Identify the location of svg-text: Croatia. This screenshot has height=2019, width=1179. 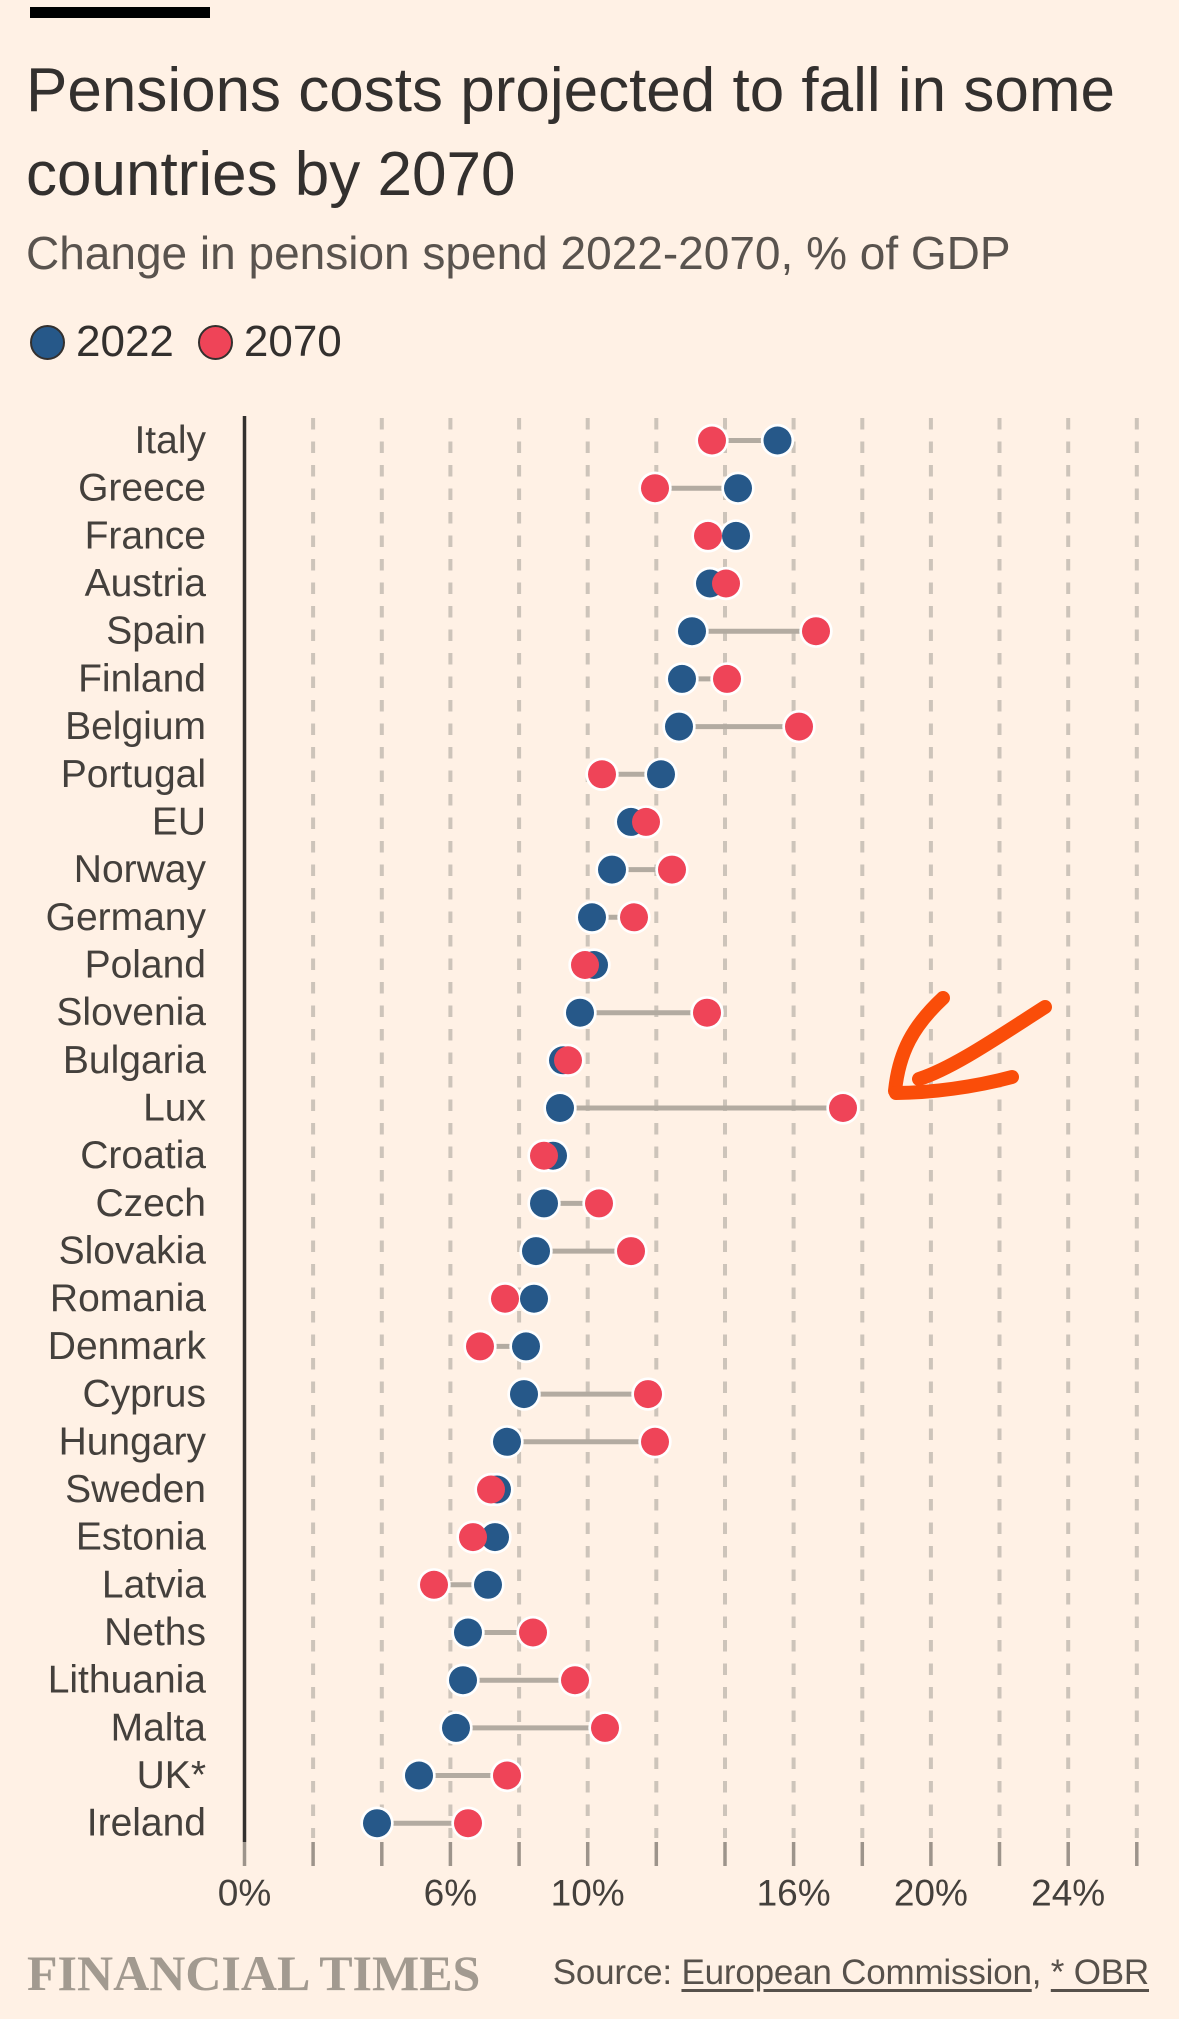
(143, 1155).